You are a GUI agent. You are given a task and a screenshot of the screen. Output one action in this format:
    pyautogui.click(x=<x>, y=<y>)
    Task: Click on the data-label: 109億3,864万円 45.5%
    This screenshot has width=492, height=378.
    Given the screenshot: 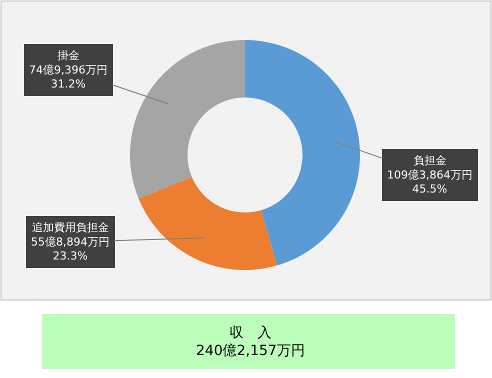 What is the action you would take?
    pyautogui.click(x=429, y=182)
    